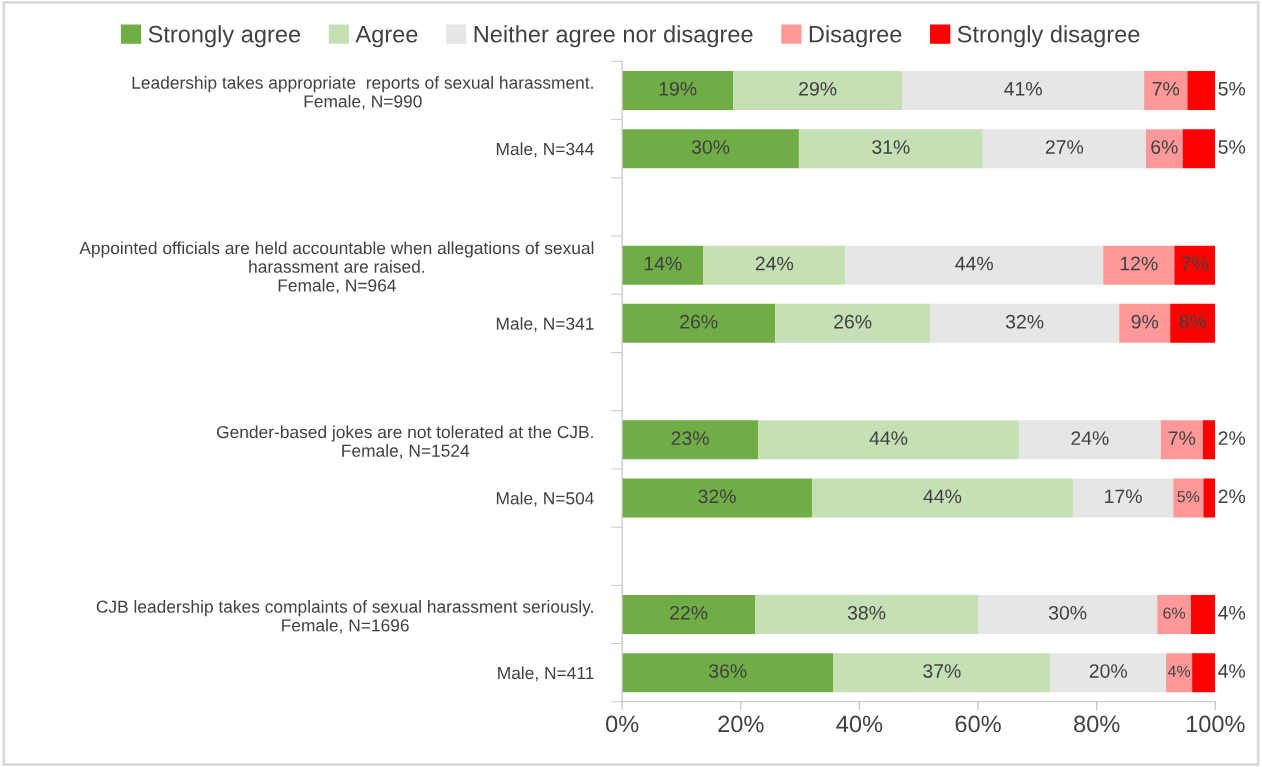  I want to click on data-label: 8%, so click(1193, 321).